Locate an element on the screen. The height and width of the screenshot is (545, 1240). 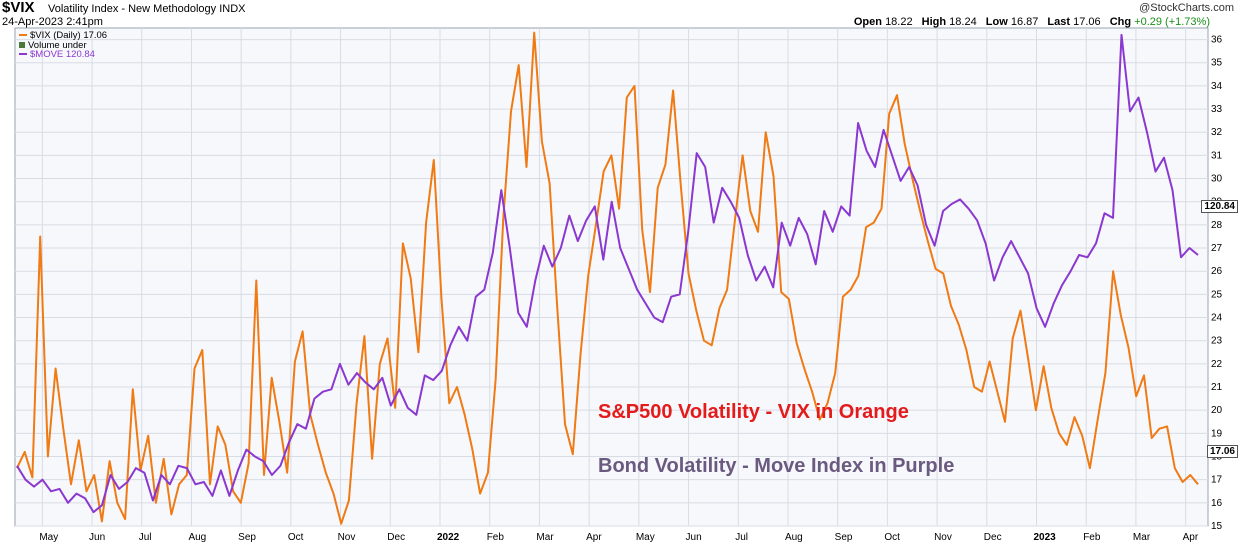
y-tick-label: 21 is located at coordinates (1217, 387).